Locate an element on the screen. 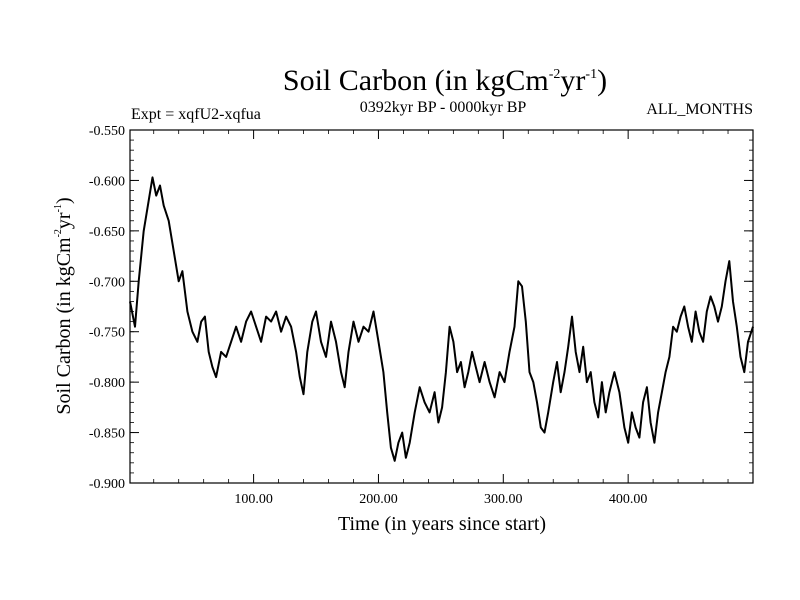  y-tick-label: -0.650 is located at coordinates (107, 232).